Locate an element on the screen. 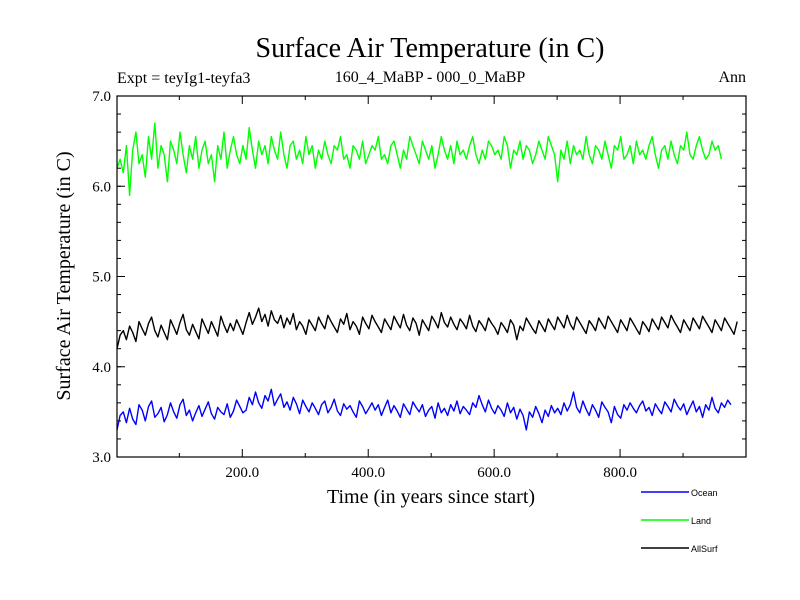 This screenshot has height=600, width=800. legend: Ocean Land AllSurf is located at coordinates (679, 521).